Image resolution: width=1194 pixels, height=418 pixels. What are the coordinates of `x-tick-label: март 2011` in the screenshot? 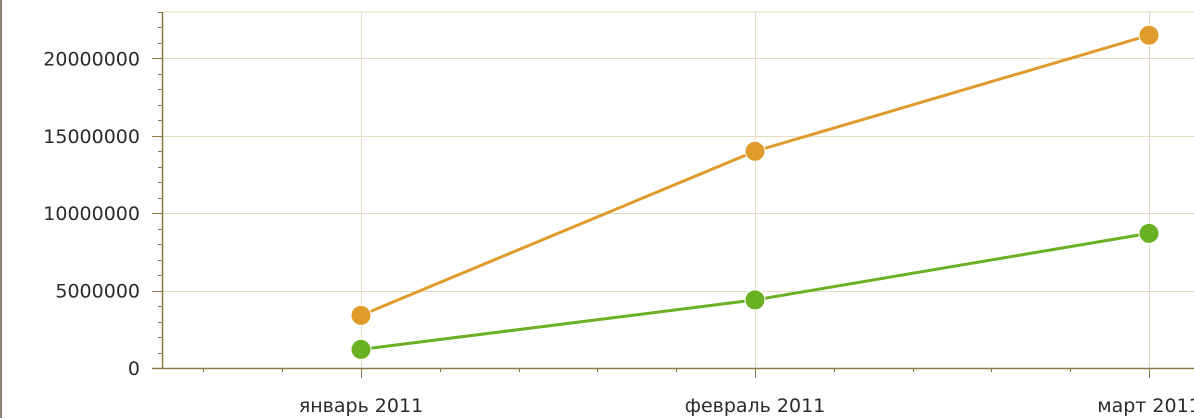 It's located at (1145, 406).